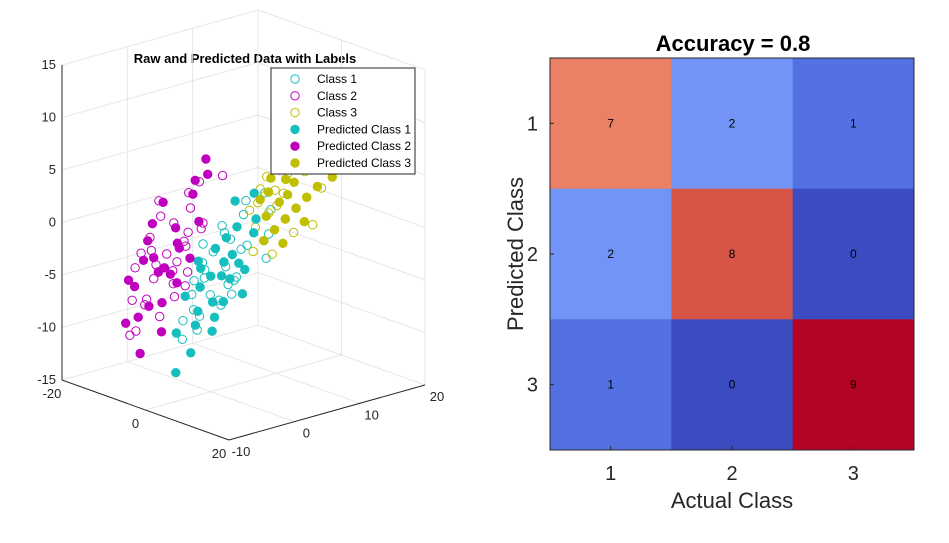 The image size is (949, 543). What do you see at coordinates (343, 121) in the screenshot?
I see `legend-box` at bounding box center [343, 121].